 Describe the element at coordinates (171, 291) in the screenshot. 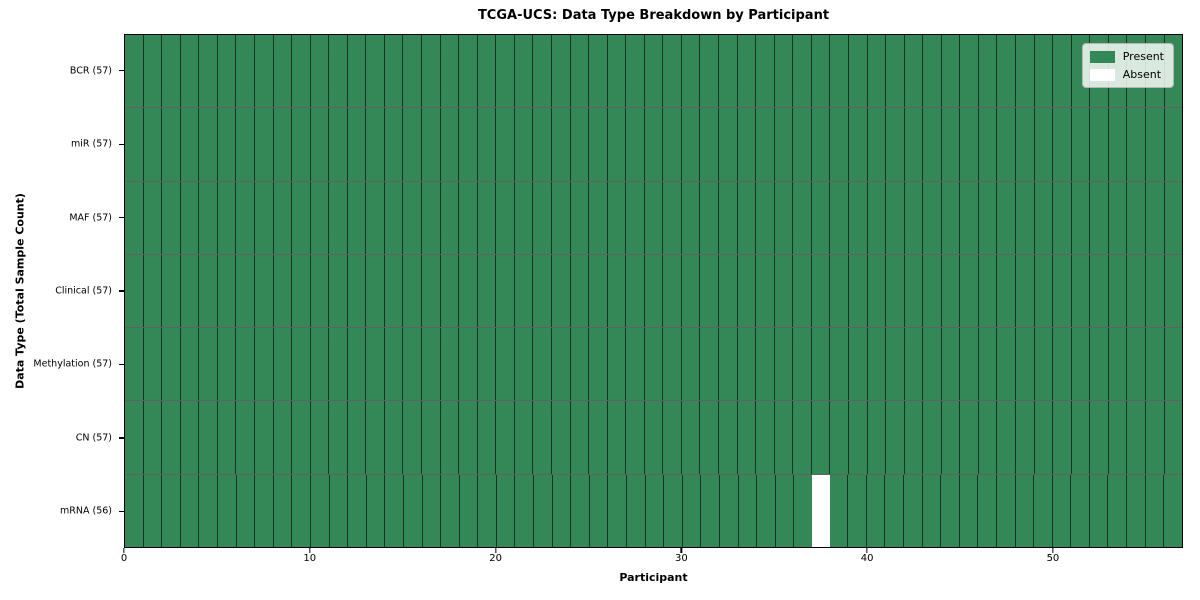

I see `cell-Clinical-2-present` at that location.